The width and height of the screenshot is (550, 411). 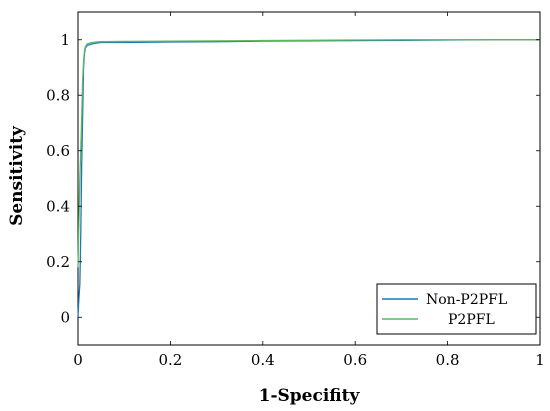 I want to click on y-tick-label: 0, so click(x=65, y=317).